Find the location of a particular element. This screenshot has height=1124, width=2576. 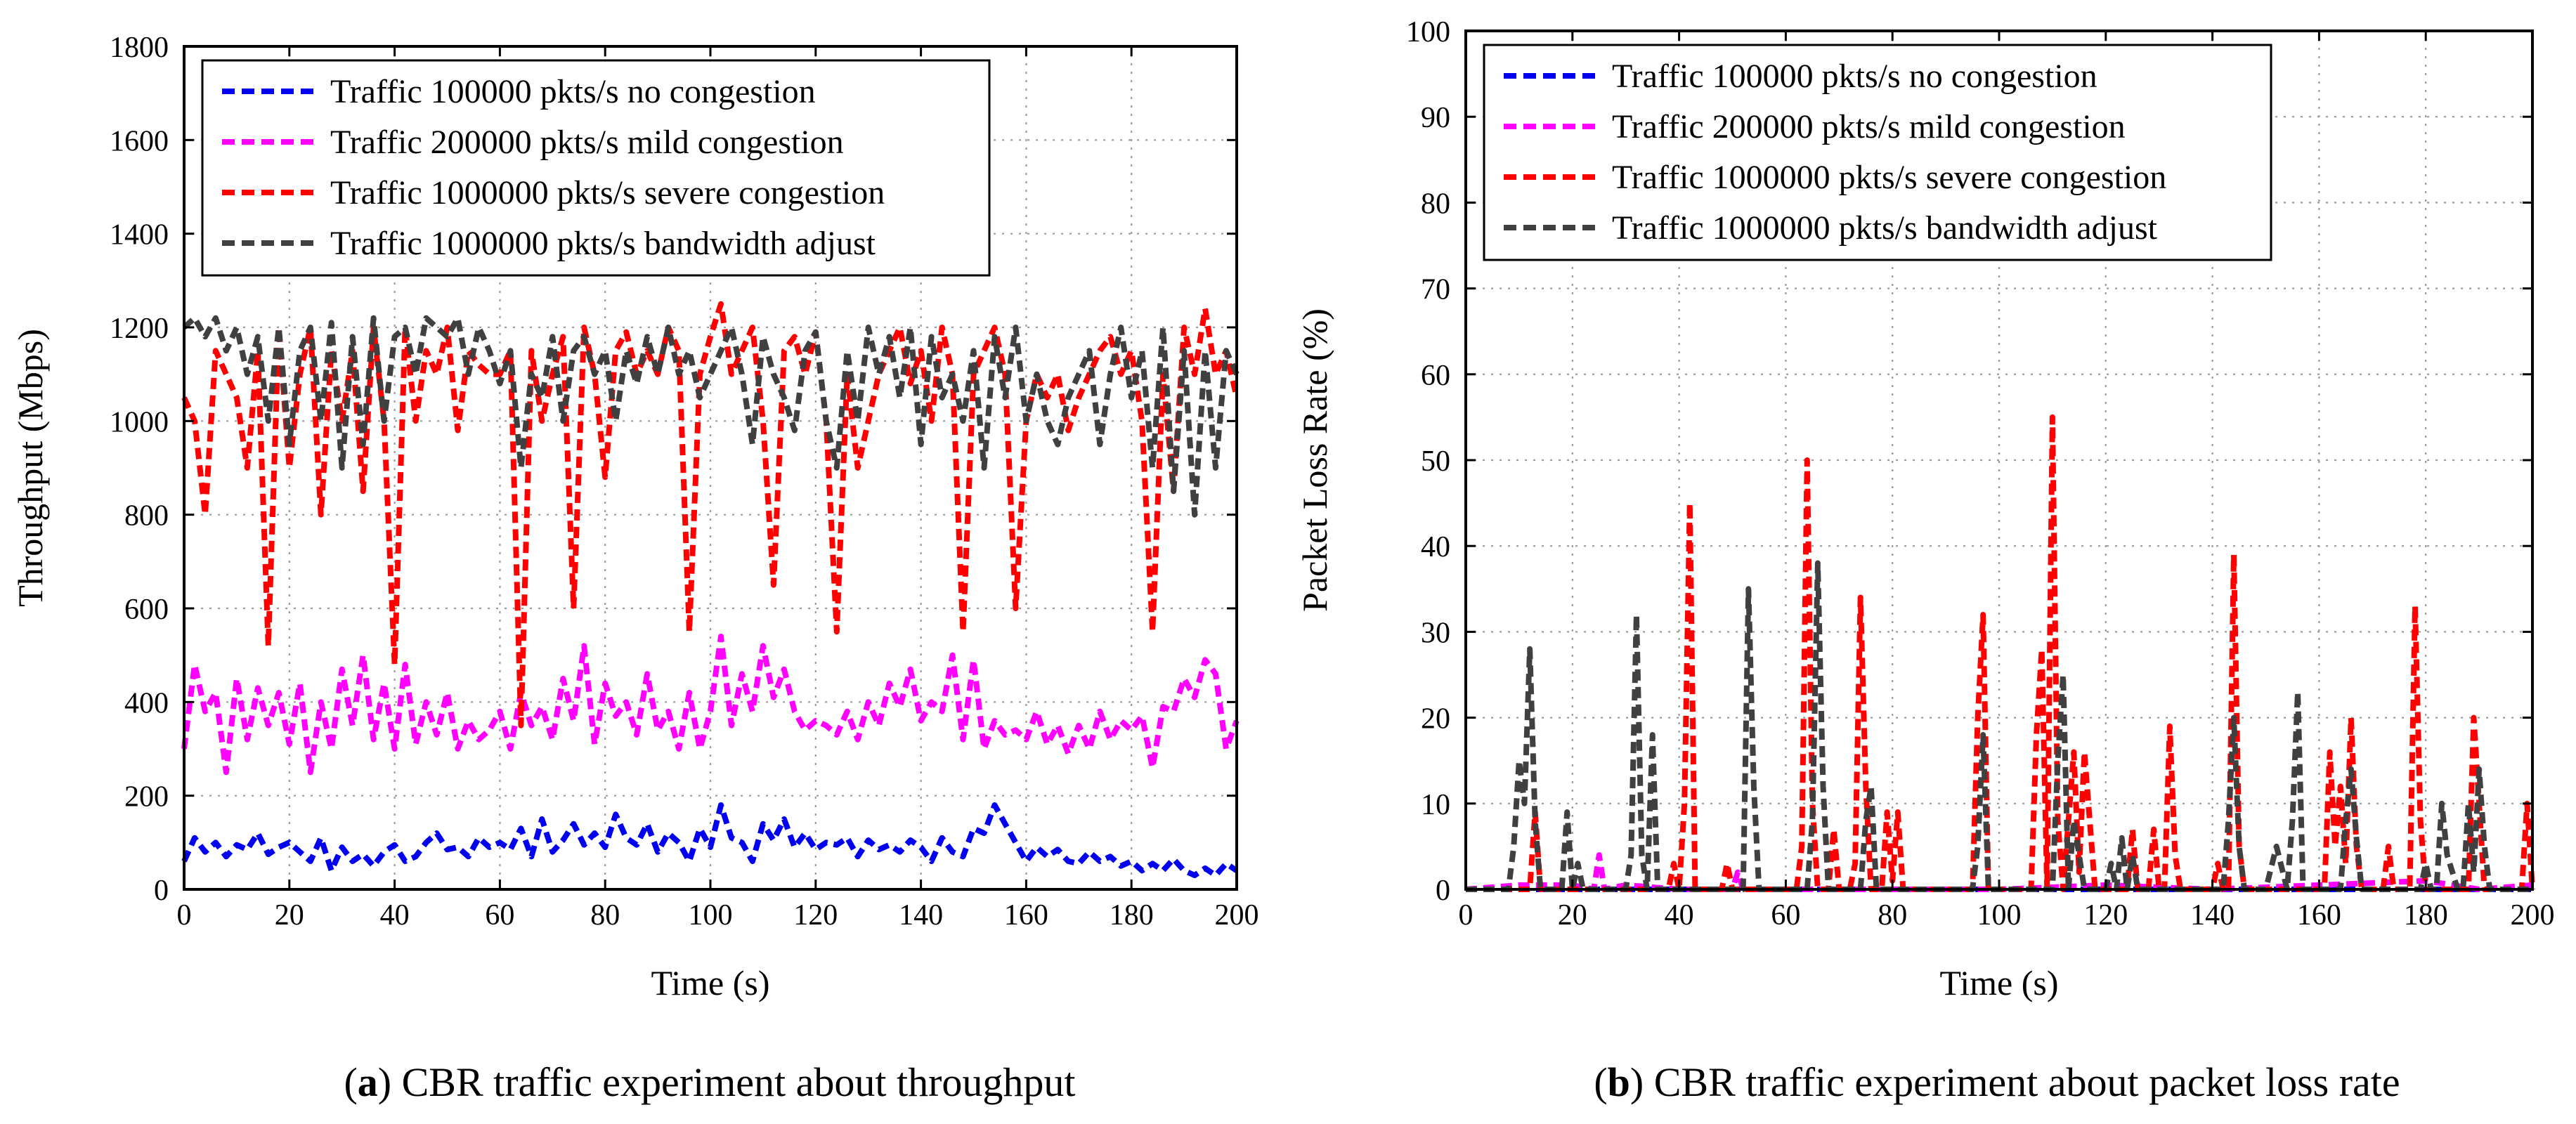

y-tick-label: 70 is located at coordinates (1435, 290).